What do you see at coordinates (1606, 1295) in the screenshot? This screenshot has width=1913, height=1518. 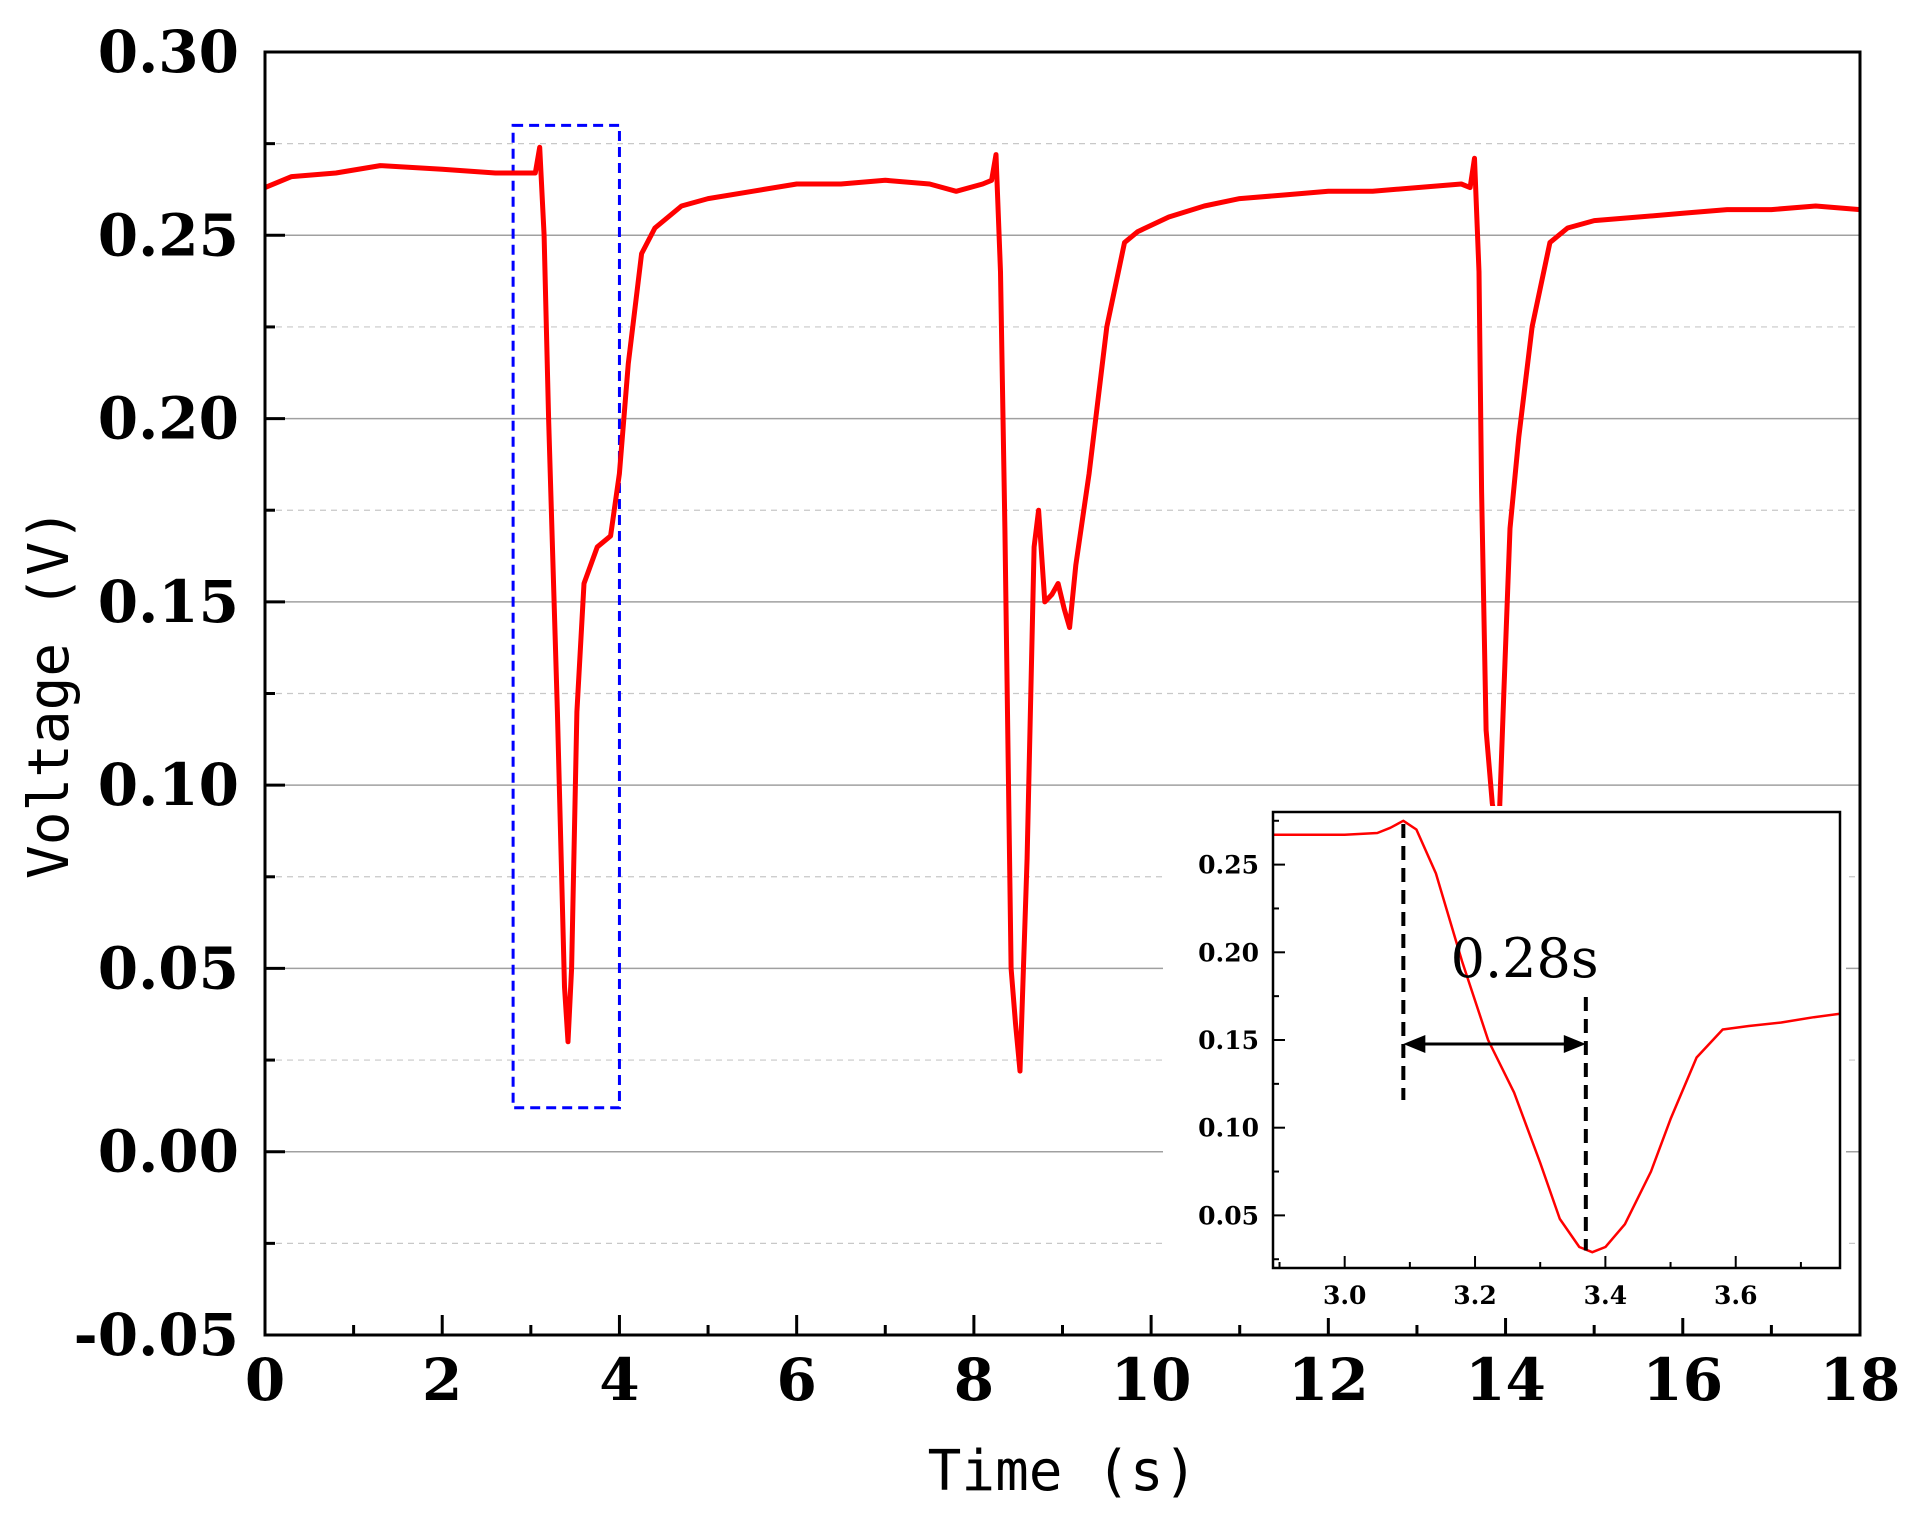 I see `inset-x-tick-label: 3.4` at bounding box center [1606, 1295].